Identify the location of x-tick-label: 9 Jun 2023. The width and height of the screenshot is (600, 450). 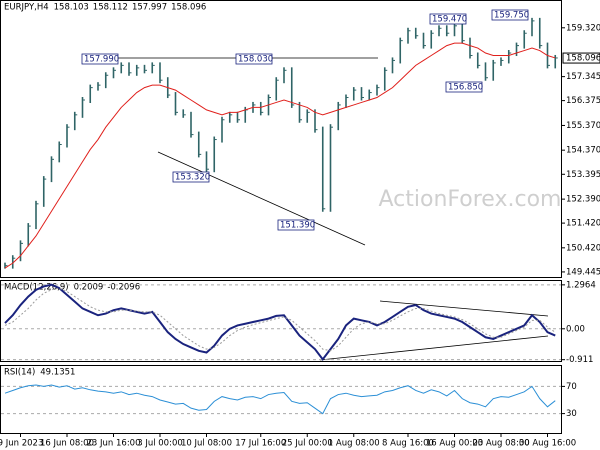
(21, 444).